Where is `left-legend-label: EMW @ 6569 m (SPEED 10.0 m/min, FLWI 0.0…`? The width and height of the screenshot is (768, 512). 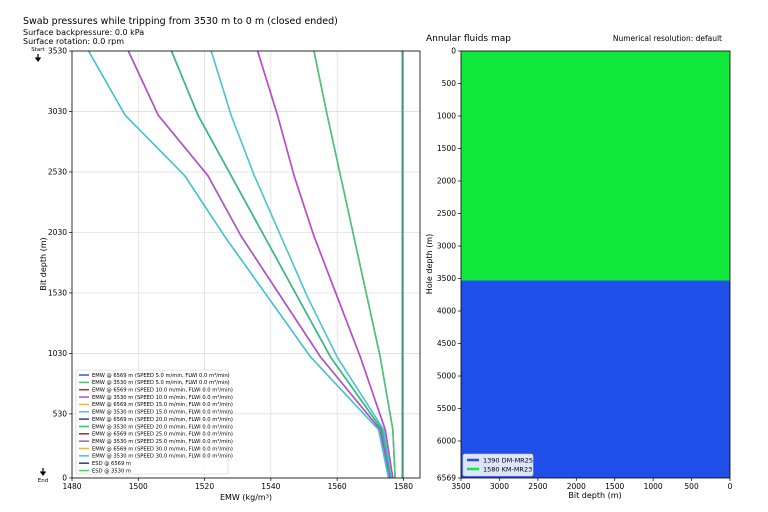 left-legend-label: EMW @ 6569 m (SPEED 10.0 m/min, FLWI 0.0… is located at coordinates (162, 391).